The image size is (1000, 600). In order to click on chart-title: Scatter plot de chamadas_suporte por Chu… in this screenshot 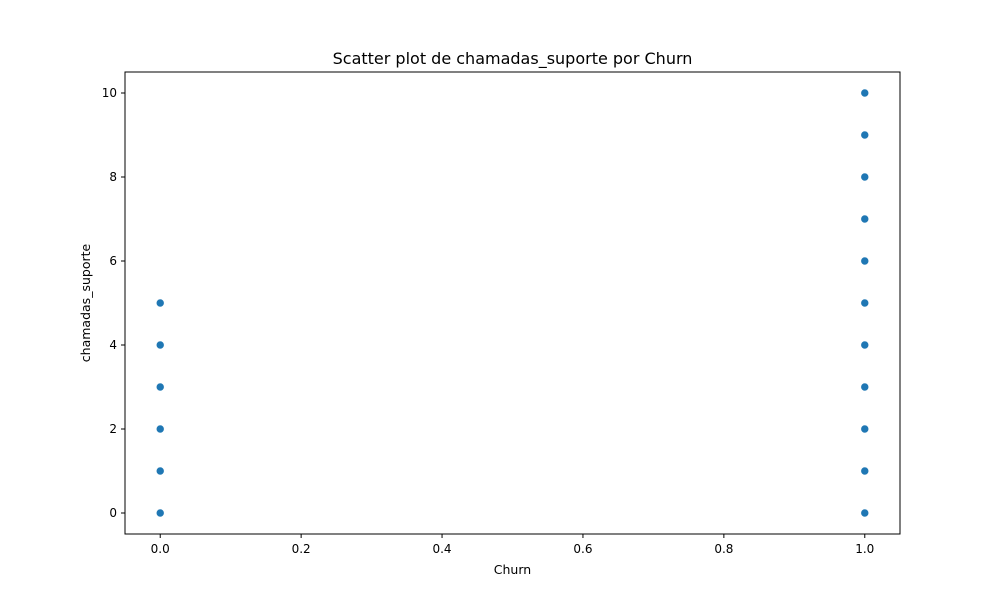, I will do `click(513, 59)`.